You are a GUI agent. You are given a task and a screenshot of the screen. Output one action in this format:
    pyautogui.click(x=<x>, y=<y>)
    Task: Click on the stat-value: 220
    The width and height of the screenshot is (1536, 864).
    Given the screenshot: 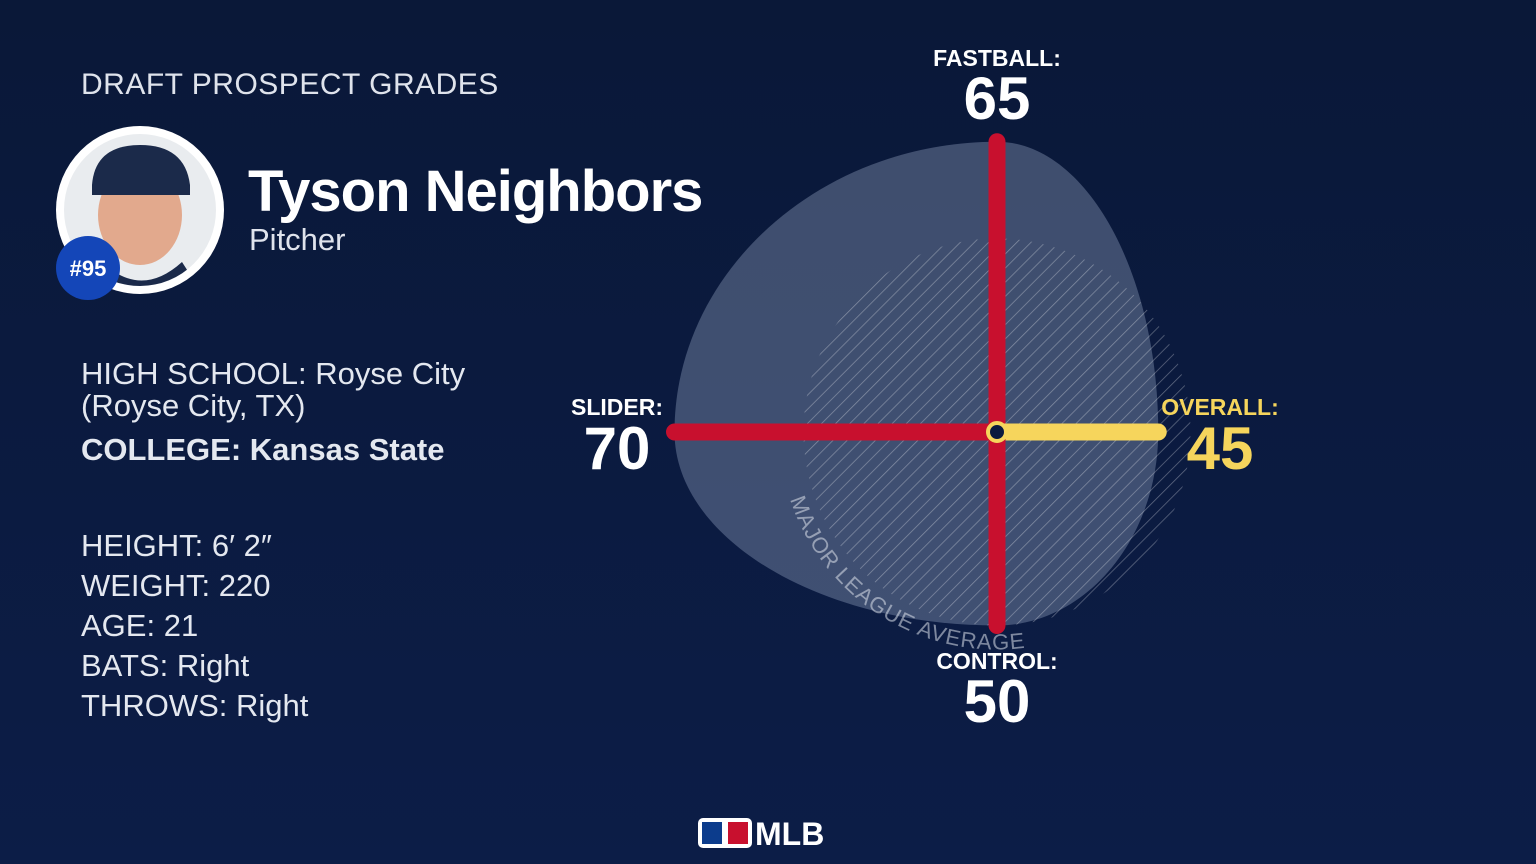 What is the action you would take?
    pyautogui.click(x=244, y=585)
    